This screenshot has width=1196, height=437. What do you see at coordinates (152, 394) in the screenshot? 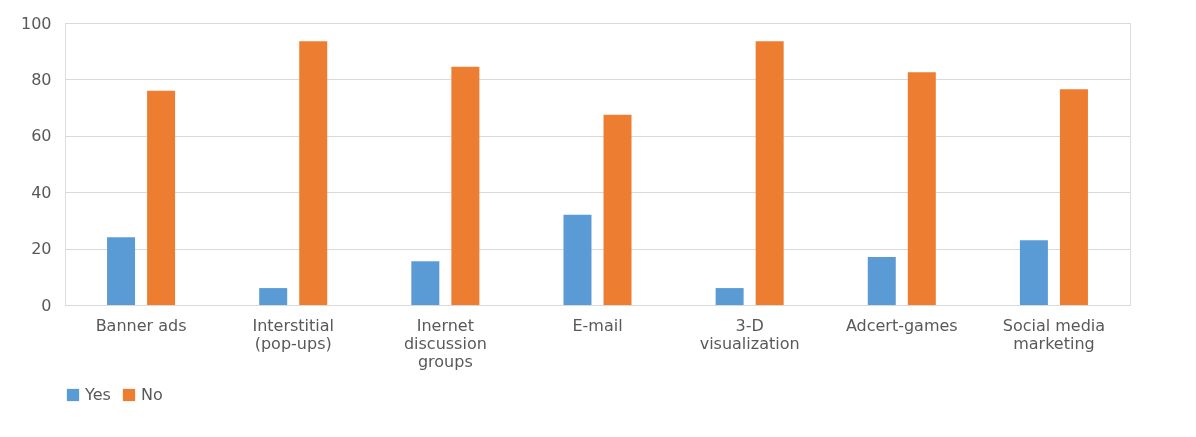
I see `legend-label: No` at bounding box center [152, 394].